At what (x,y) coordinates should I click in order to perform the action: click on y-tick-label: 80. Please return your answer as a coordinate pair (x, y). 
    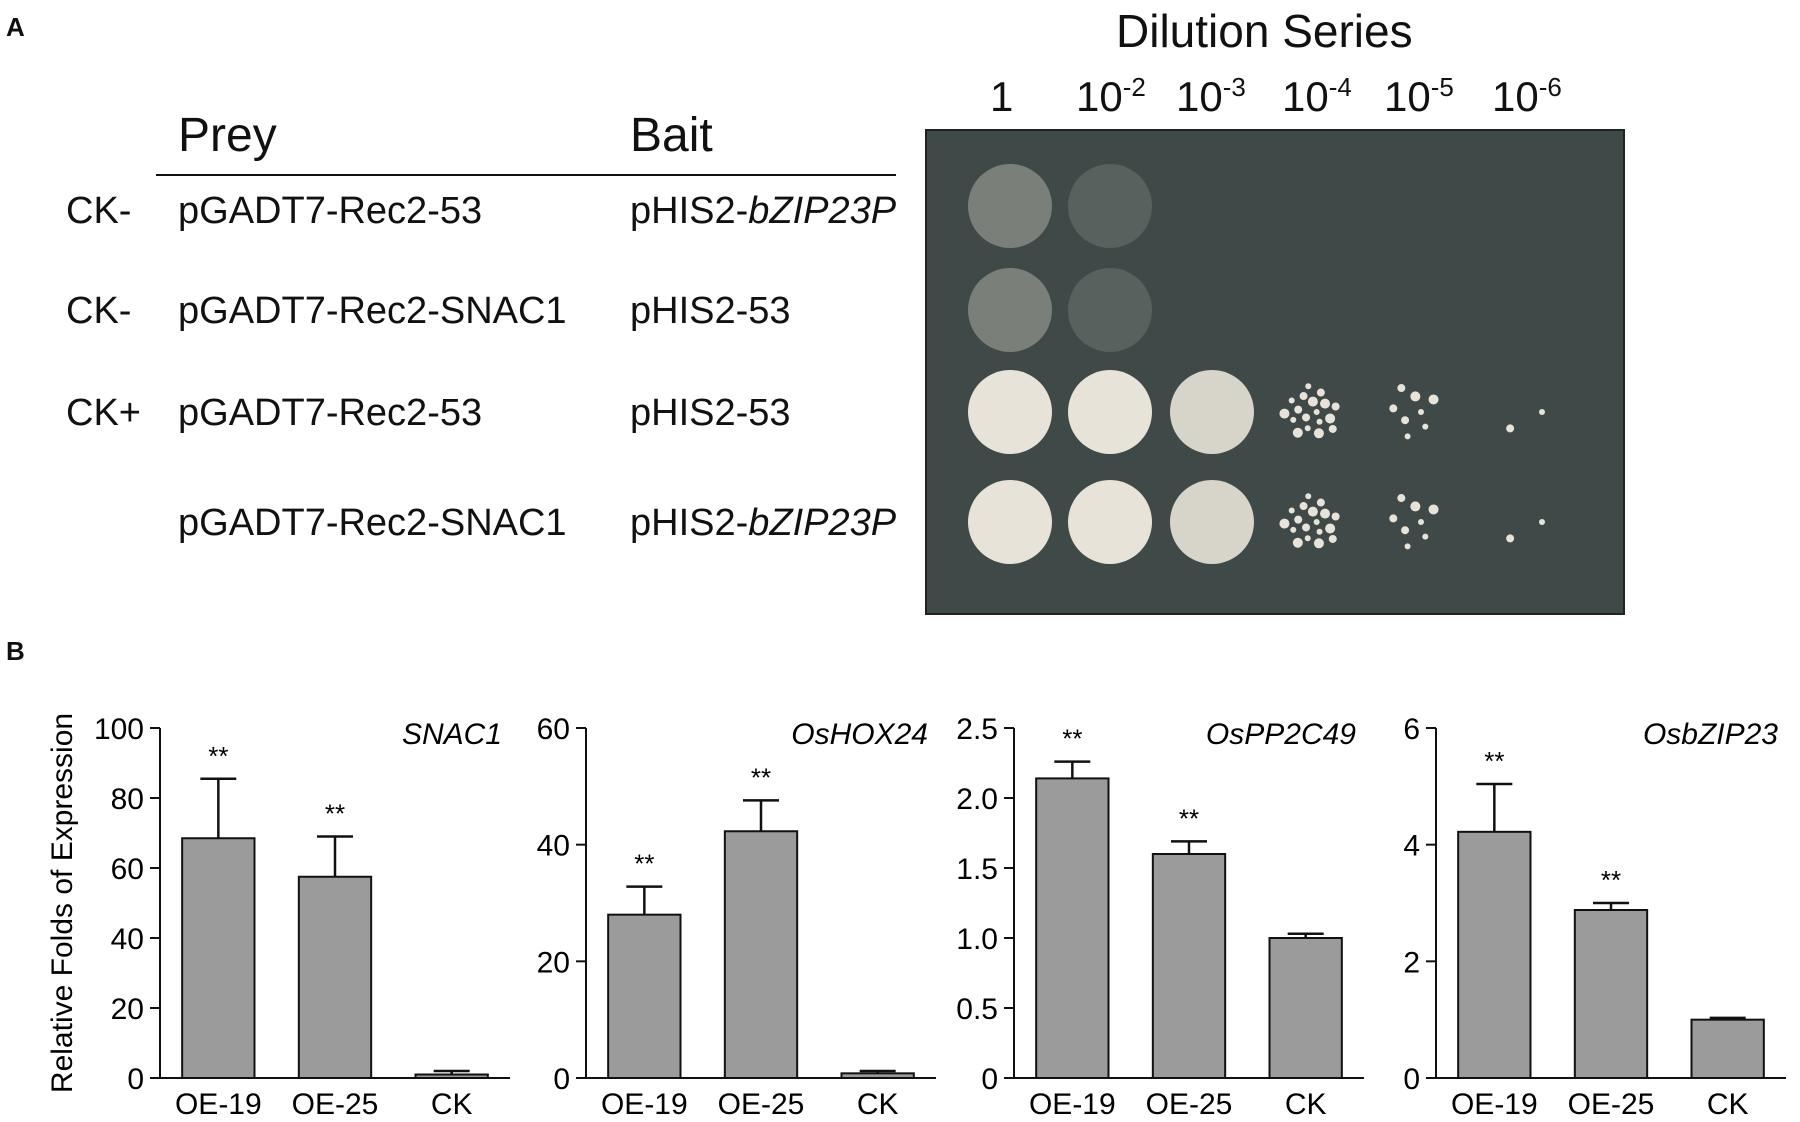
    Looking at the image, I should click on (127, 799).